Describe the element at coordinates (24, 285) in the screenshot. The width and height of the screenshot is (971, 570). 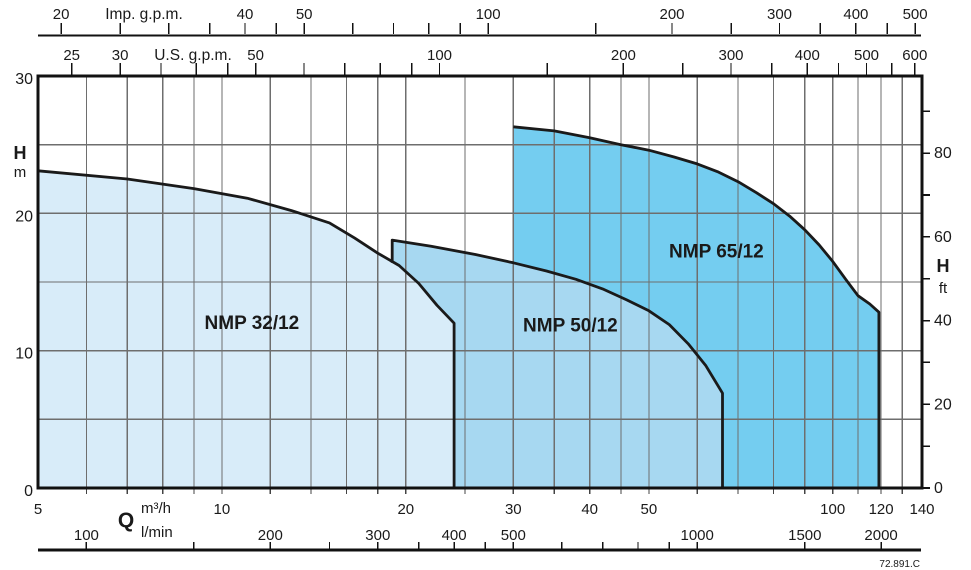
I see `axis-h-m: 0 10 20 30 Hm` at that location.